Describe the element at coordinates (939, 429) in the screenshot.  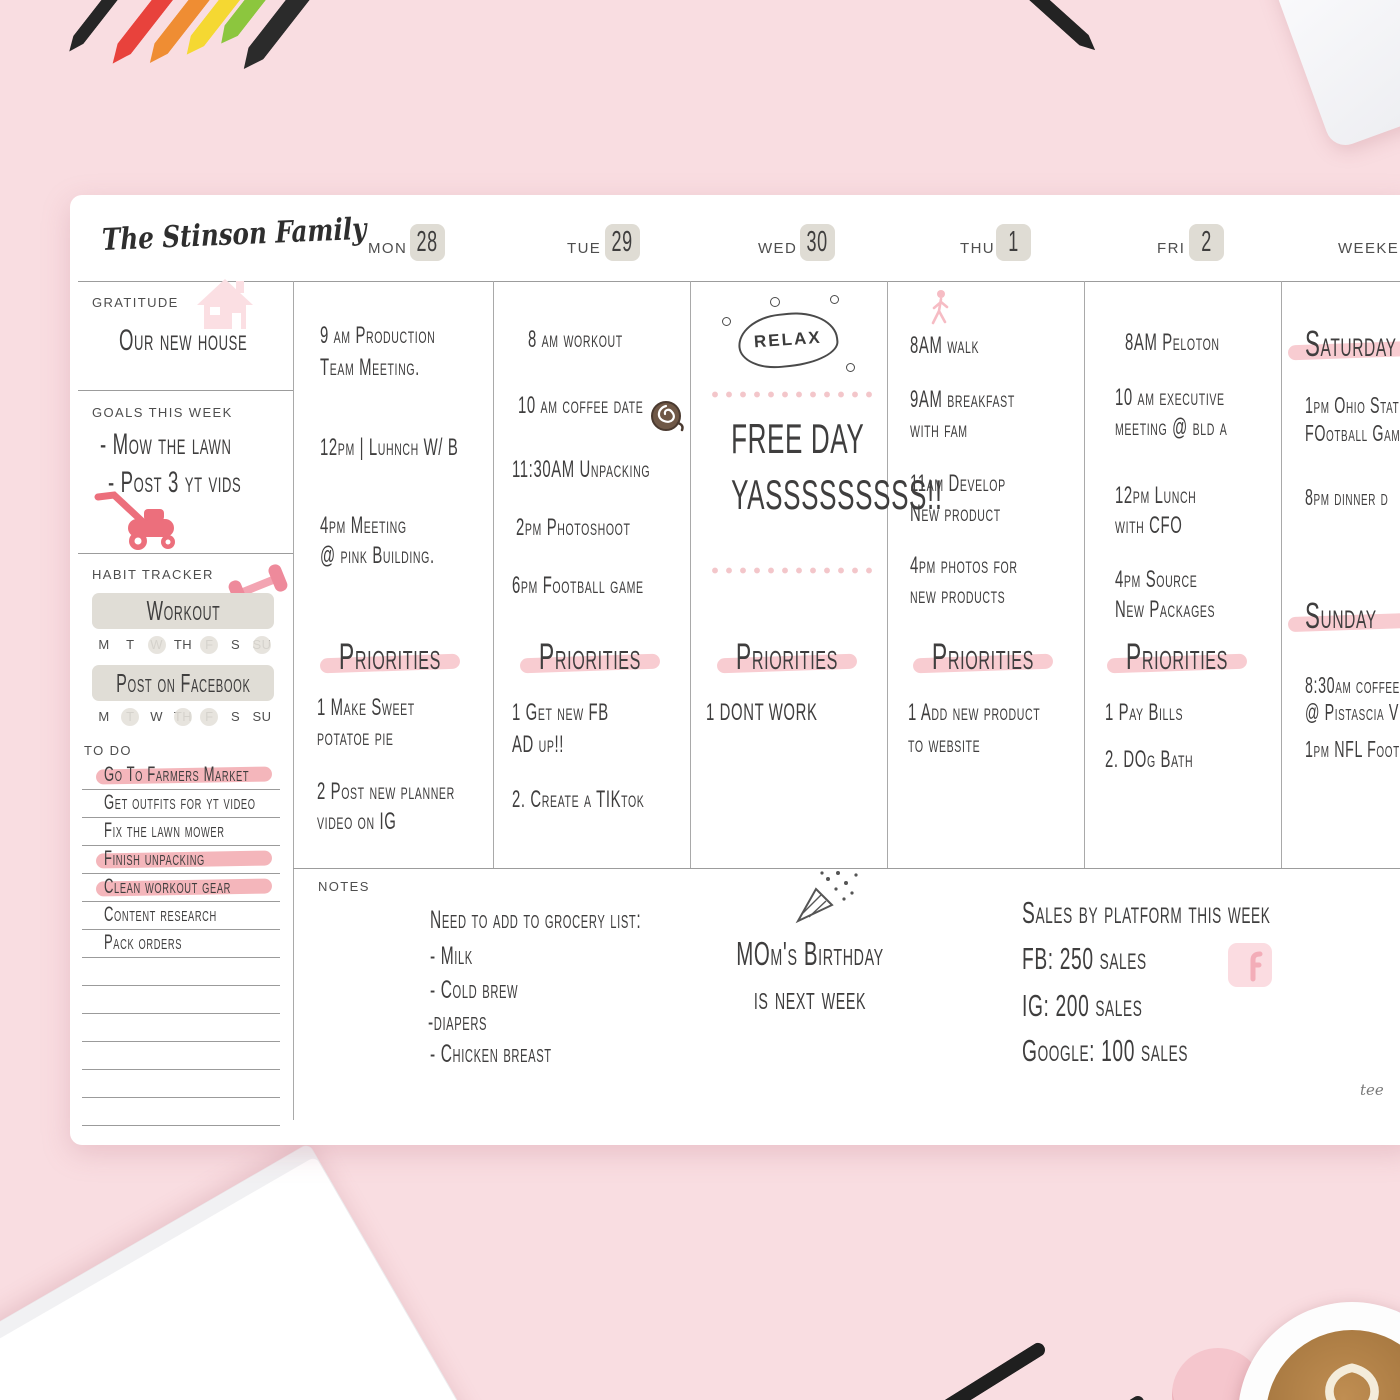
I see `event-line: with fam` at that location.